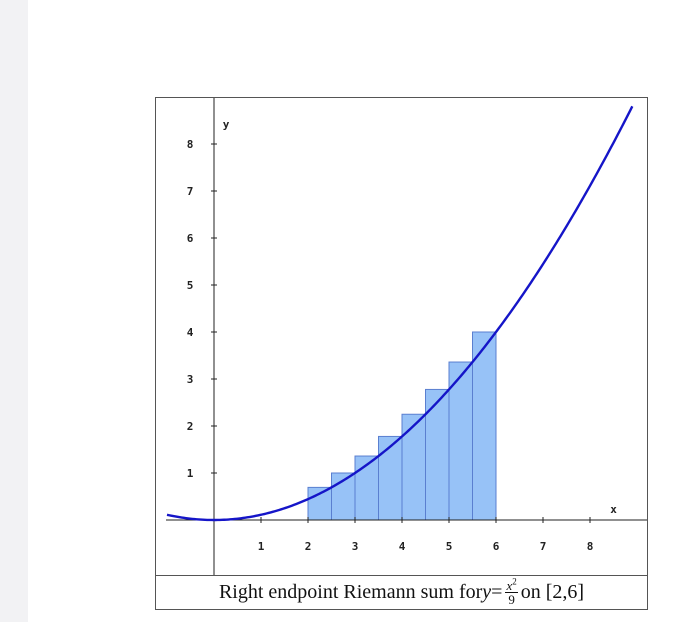 The width and height of the screenshot is (700, 622). Describe the element at coordinates (449, 546) in the screenshot. I see `x-tick-label-5: 5` at that location.